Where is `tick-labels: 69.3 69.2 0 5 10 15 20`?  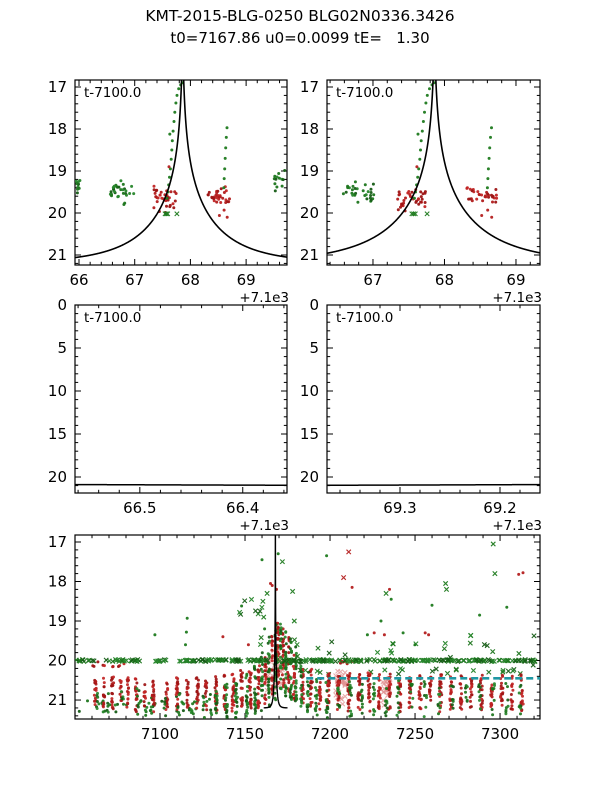 tick-labels: 69.3 69.2 0 5 10 15 20 is located at coordinates (408, 406).